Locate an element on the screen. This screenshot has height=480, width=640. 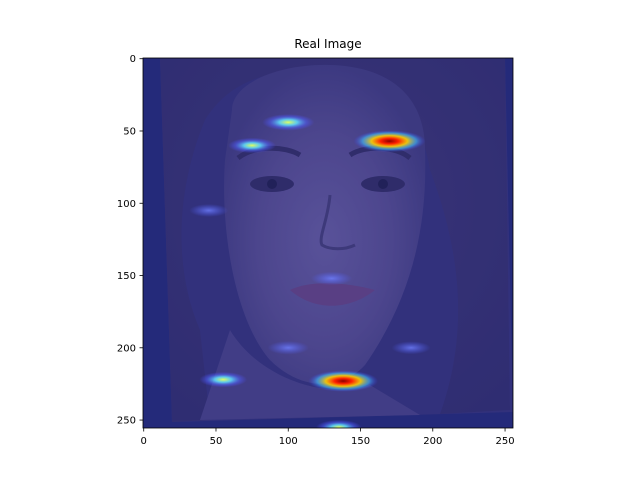
y-tick-label: 50 is located at coordinates (129, 131).